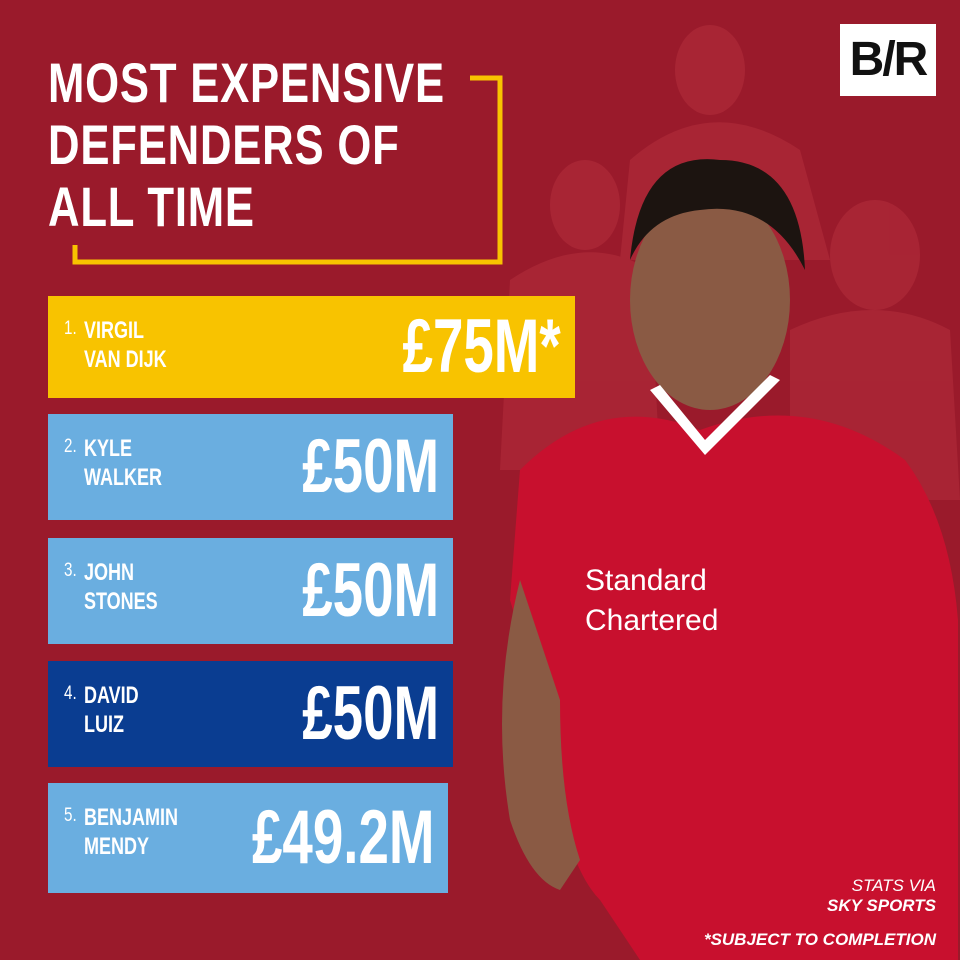 The height and width of the screenshot is (960, 960). I want to click on shirt-sponsor: Chartered, so click(651, 620).